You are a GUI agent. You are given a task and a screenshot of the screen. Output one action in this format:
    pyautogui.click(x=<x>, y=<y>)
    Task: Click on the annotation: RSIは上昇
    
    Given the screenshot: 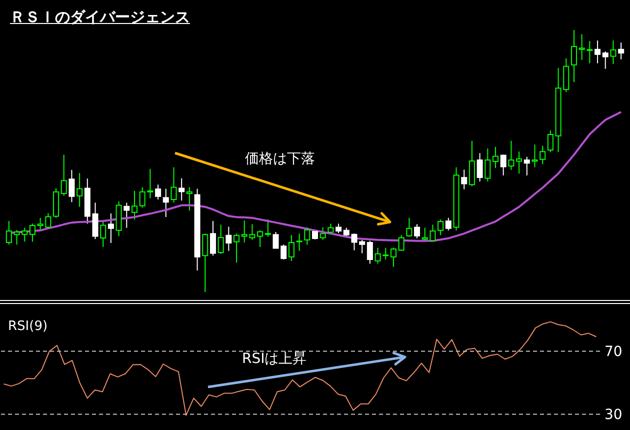 What is the action you would take?
    pyautogui.click(x=274, y=359)
    